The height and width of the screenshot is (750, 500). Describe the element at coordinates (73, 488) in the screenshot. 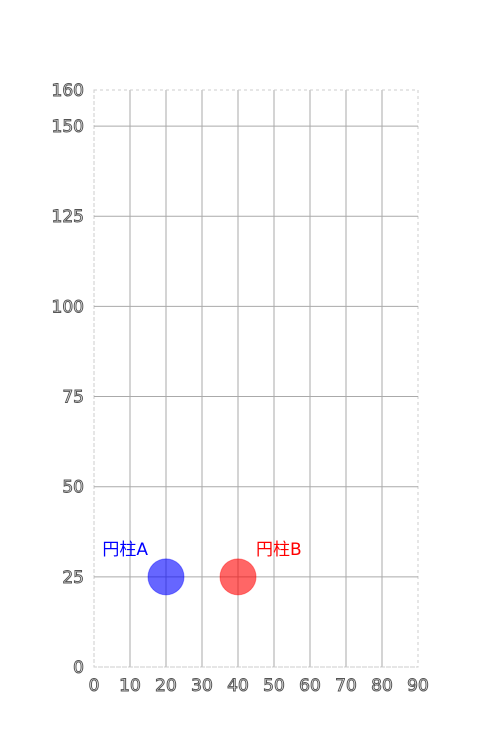

I see `y-tick-label: 50` at that location.